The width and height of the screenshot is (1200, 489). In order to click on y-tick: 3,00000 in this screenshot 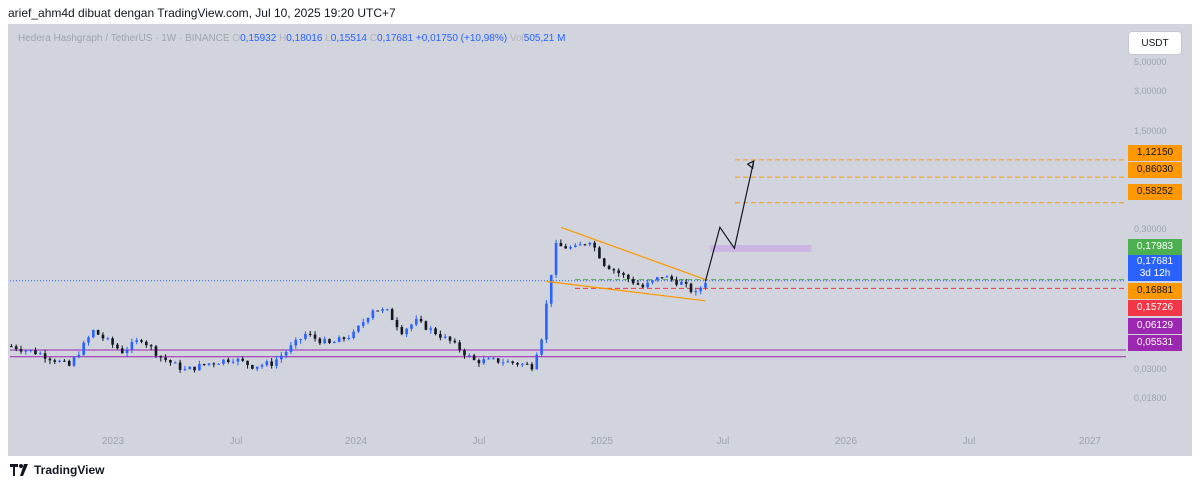, I will do `click(1150, 91)`.